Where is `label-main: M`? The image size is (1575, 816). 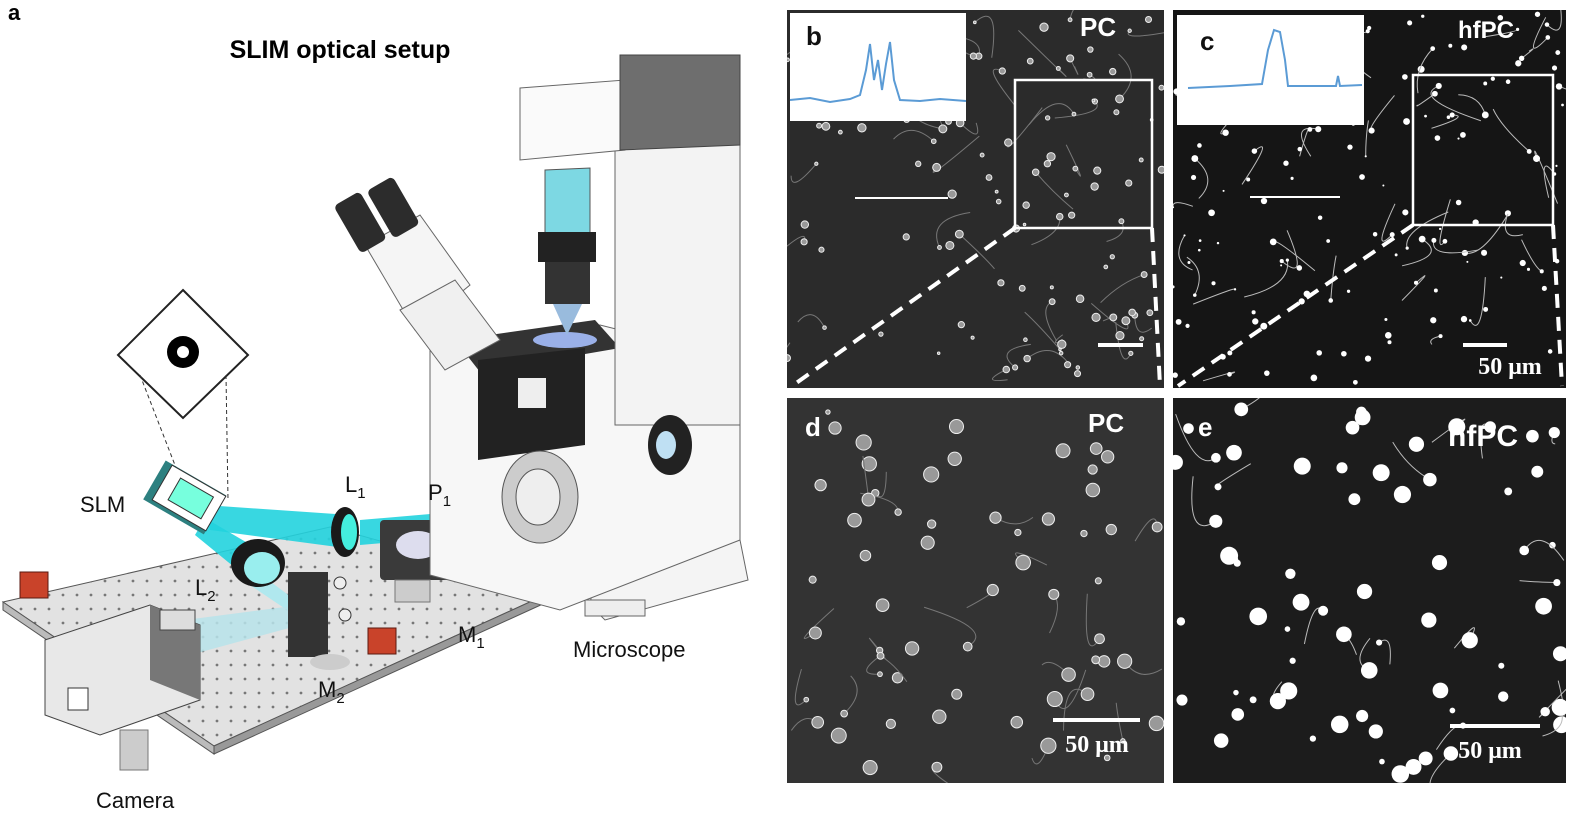
label-main: M is located at coordinates (467, 634).